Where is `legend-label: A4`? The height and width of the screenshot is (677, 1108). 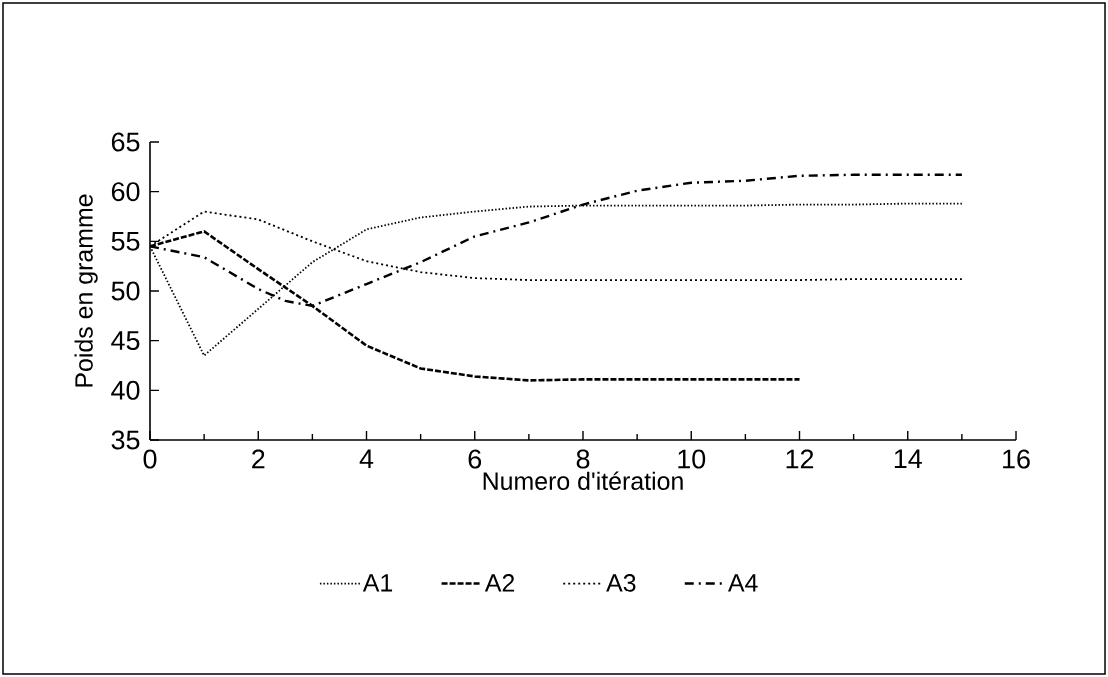 legend-label: A4 is located at coordinates (742, 583).